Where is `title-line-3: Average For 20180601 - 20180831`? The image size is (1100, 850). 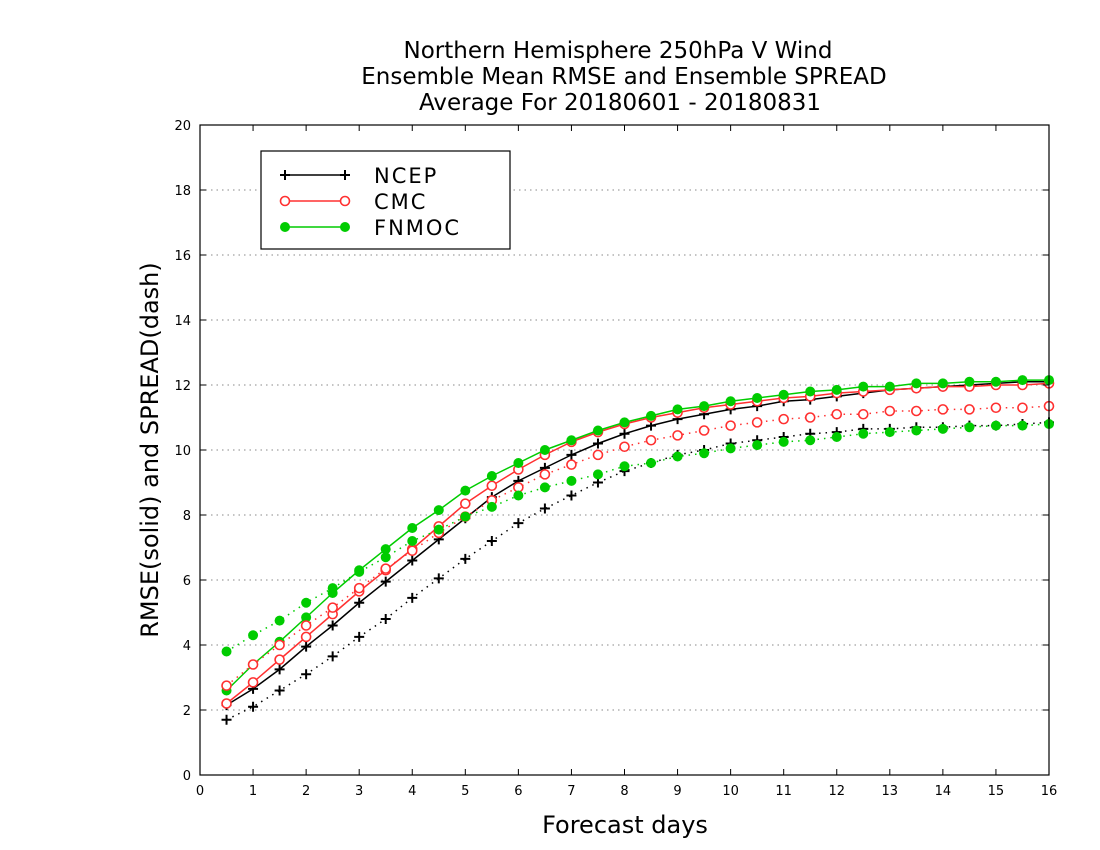 title-line-3: Average For 20180601 - 20180831 is located at coordinates (620, 103).